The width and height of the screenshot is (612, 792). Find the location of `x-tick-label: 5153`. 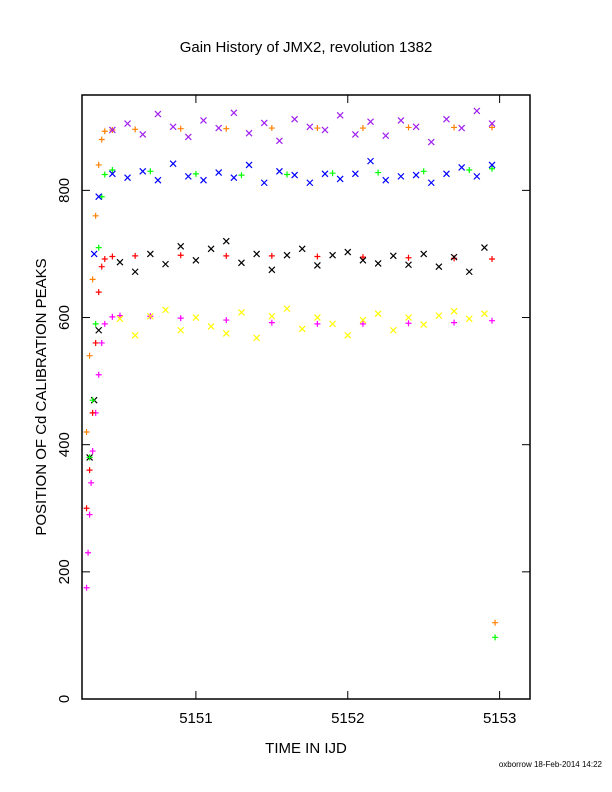

x-tick-label: 5153 is located at coordinates (499, 718).